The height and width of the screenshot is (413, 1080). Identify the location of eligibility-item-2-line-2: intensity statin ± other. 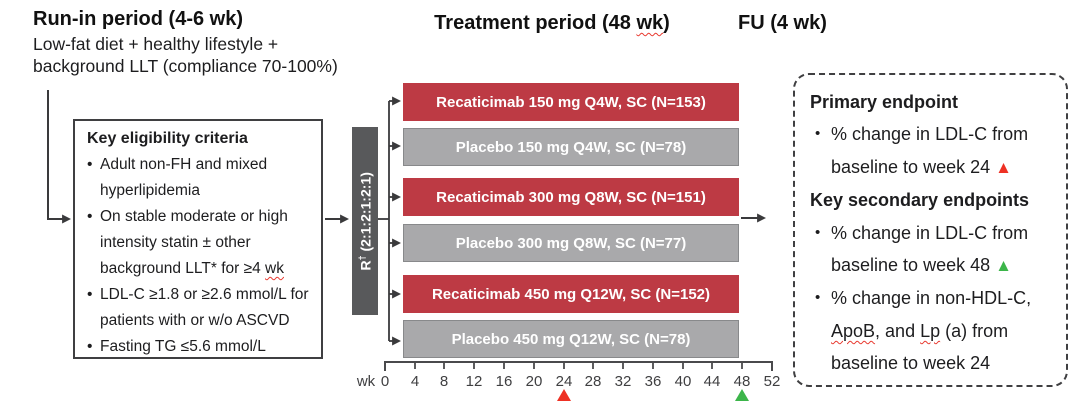
(175, 242).